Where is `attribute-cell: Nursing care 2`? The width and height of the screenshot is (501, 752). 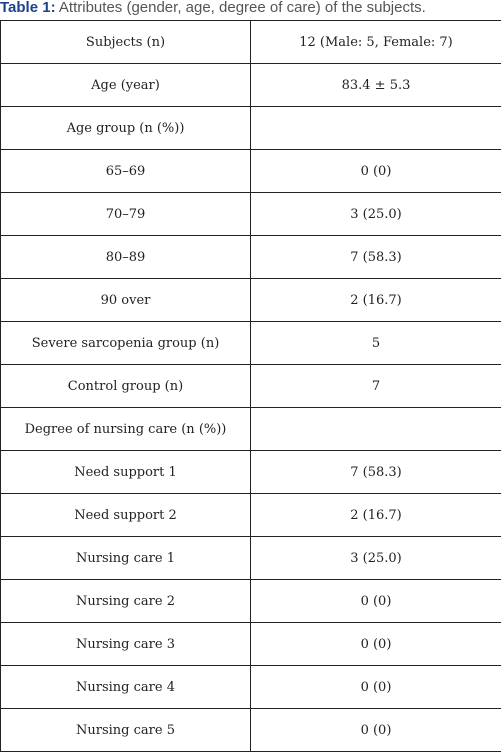
attribute-cell: Nursing care 2 is located at coordinates (125, 601).